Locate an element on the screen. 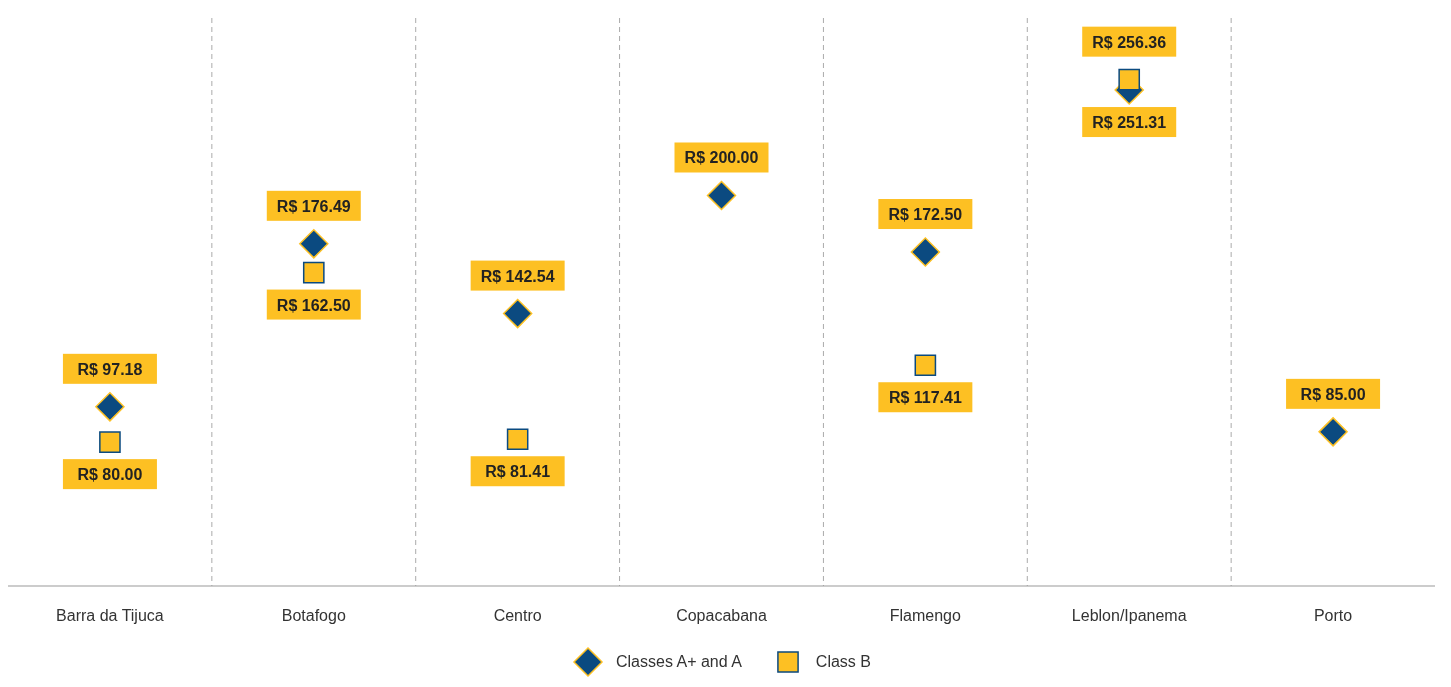  data-label: R$ 162.50 is located at coordinates (313, 305).